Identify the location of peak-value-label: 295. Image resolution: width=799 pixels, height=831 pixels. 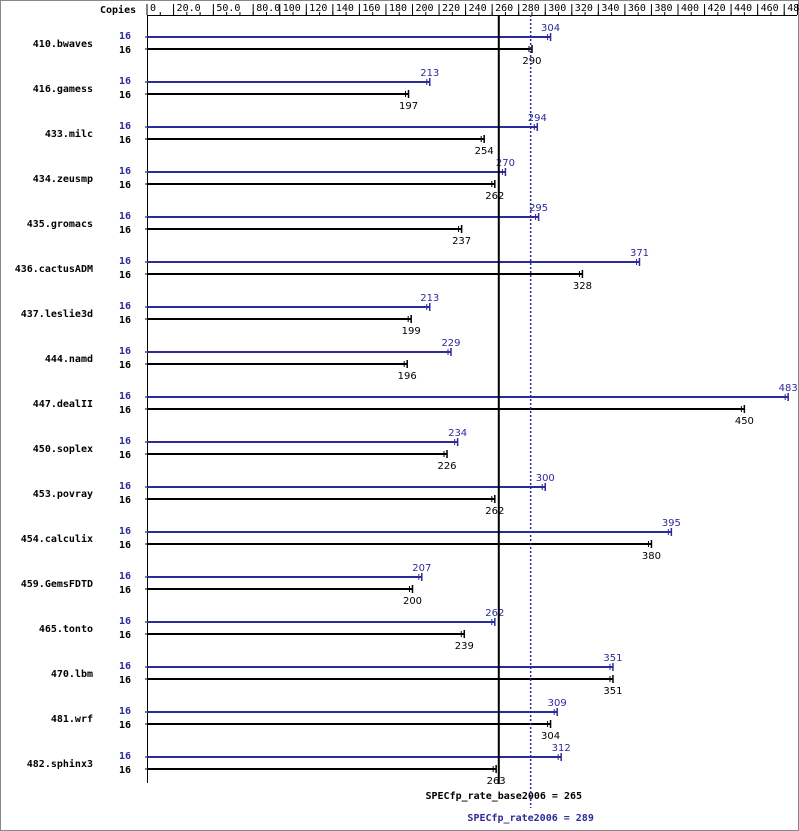
(538, 208).